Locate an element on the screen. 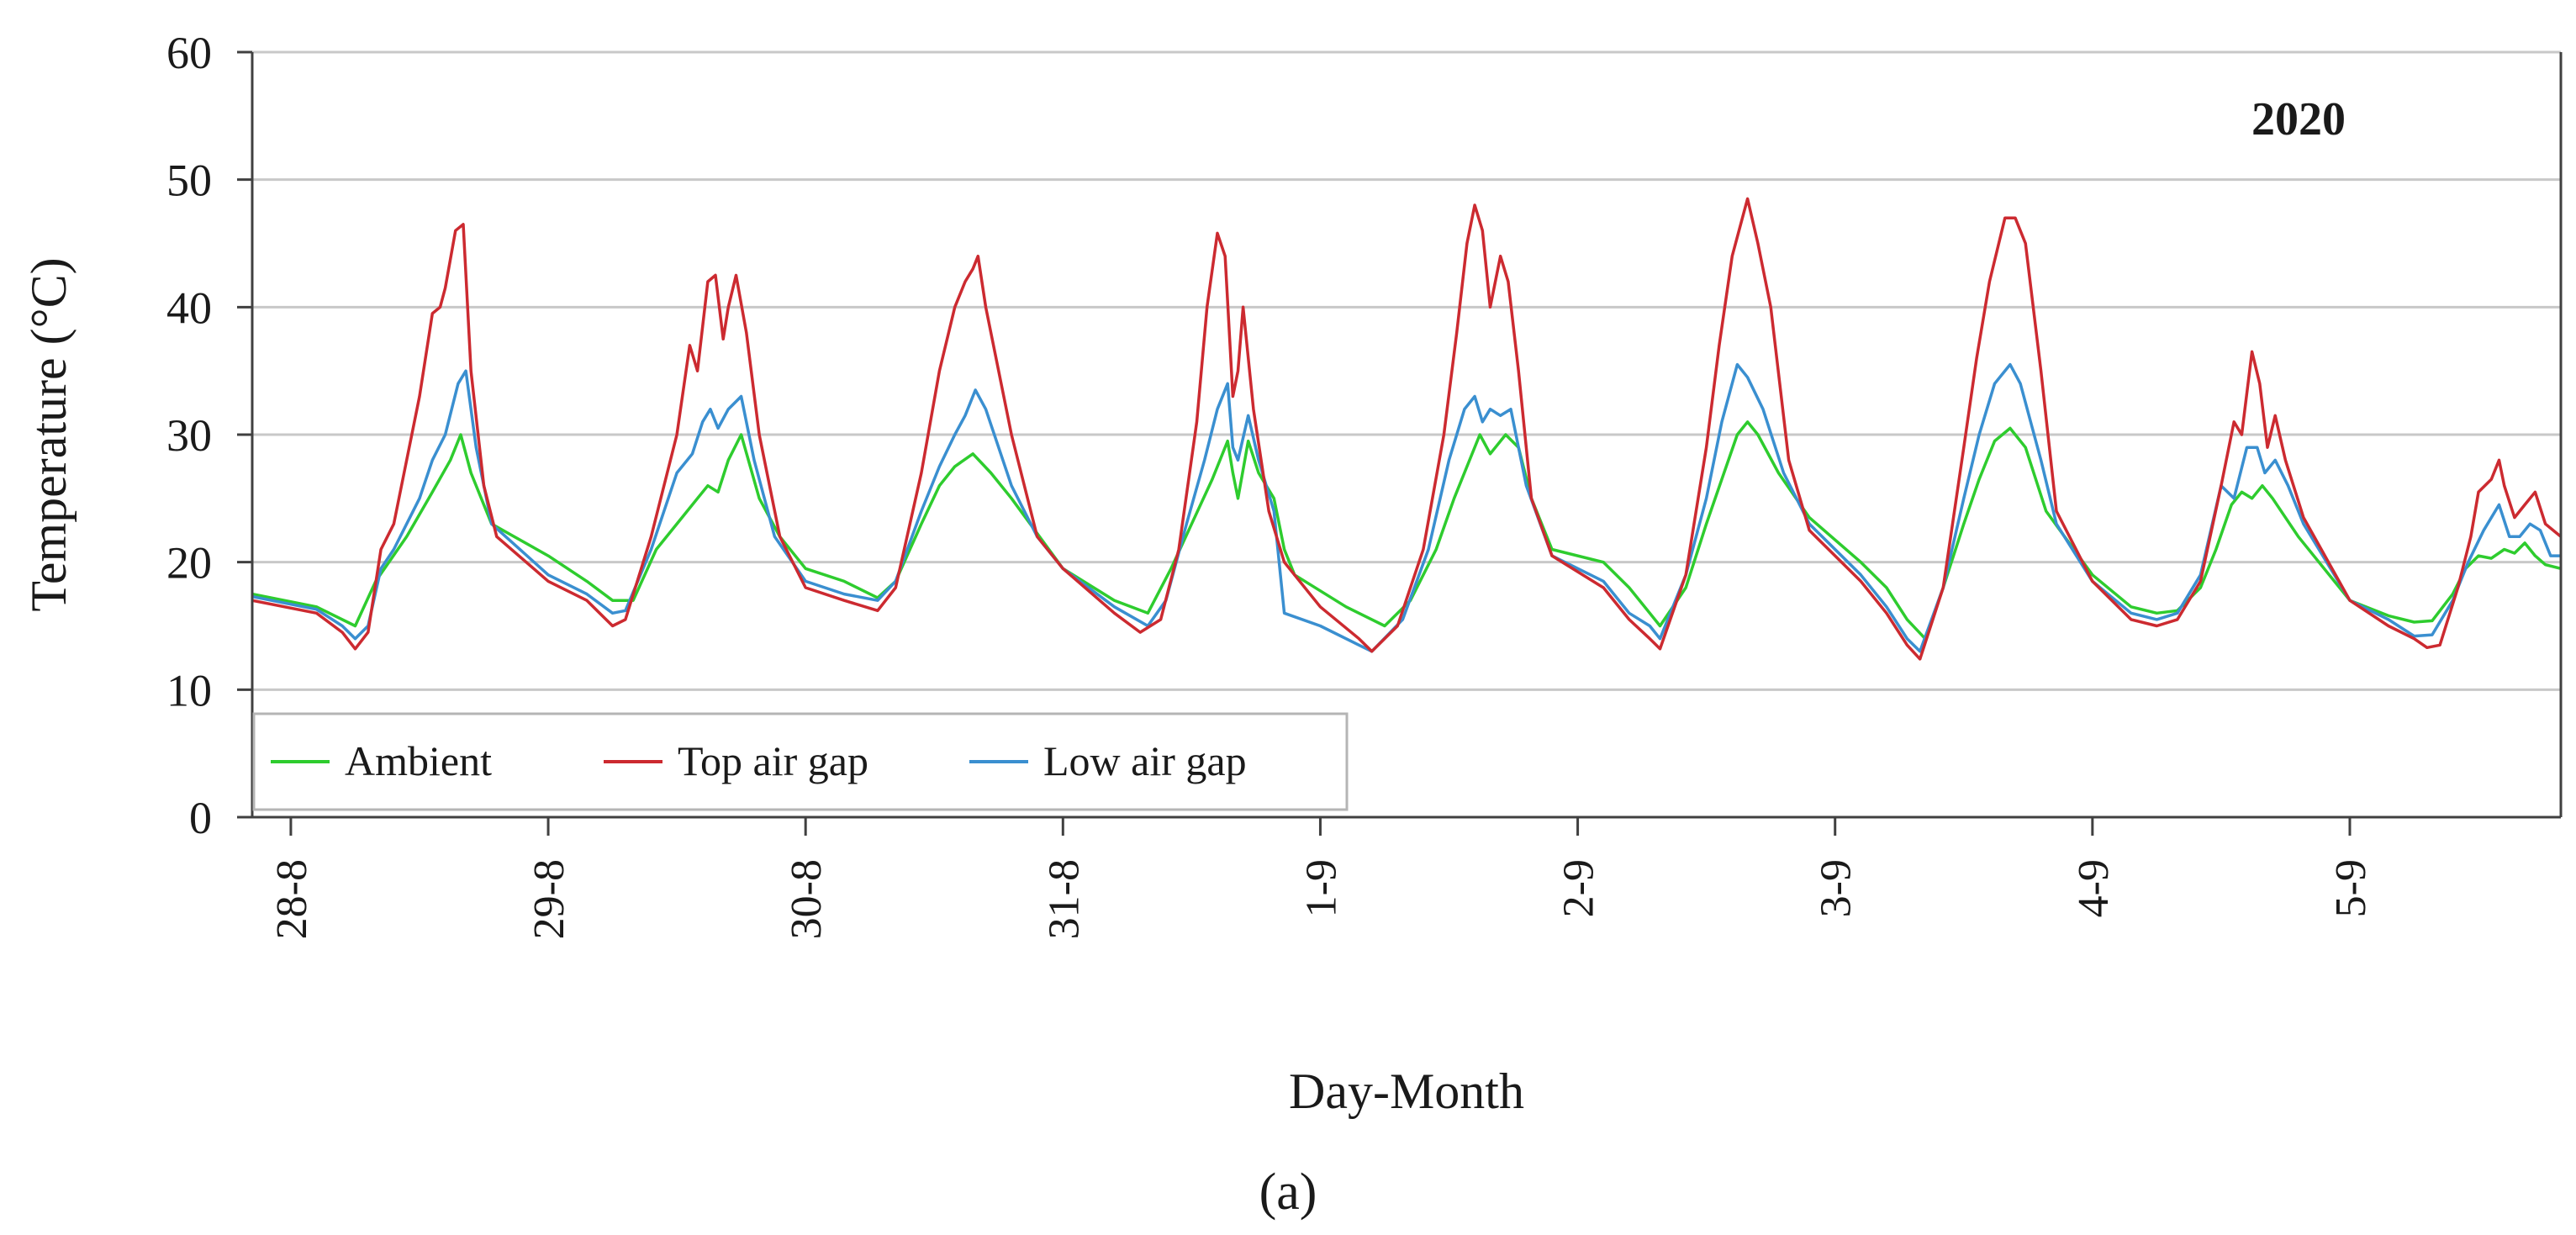 Image resolution: width=2576 pixels, height=1235 pixels. x-tick-label: 5-9 is located at coordinates (2351, 888).